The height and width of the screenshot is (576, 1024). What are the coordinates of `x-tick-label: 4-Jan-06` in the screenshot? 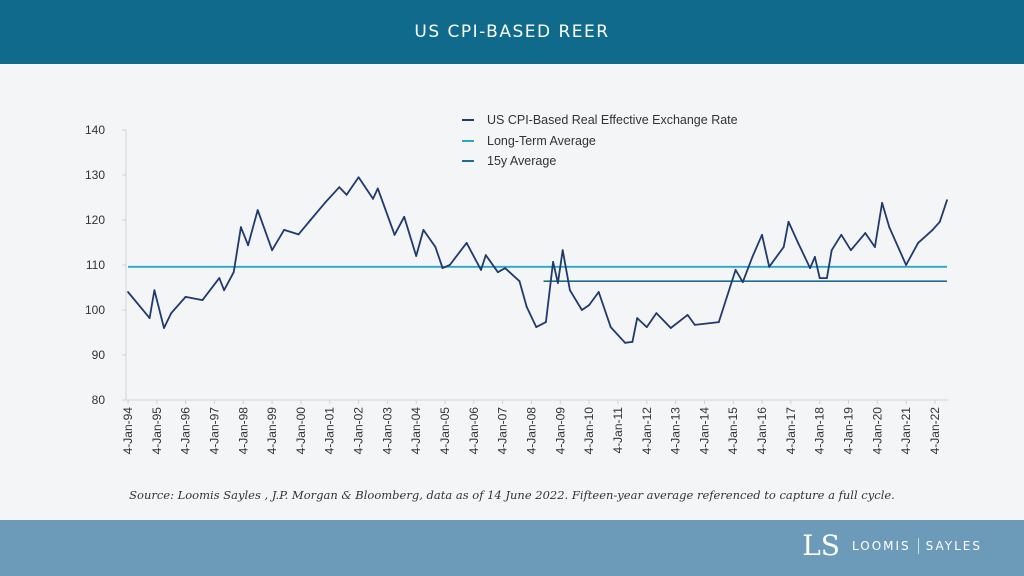 It's located at (474, 431).